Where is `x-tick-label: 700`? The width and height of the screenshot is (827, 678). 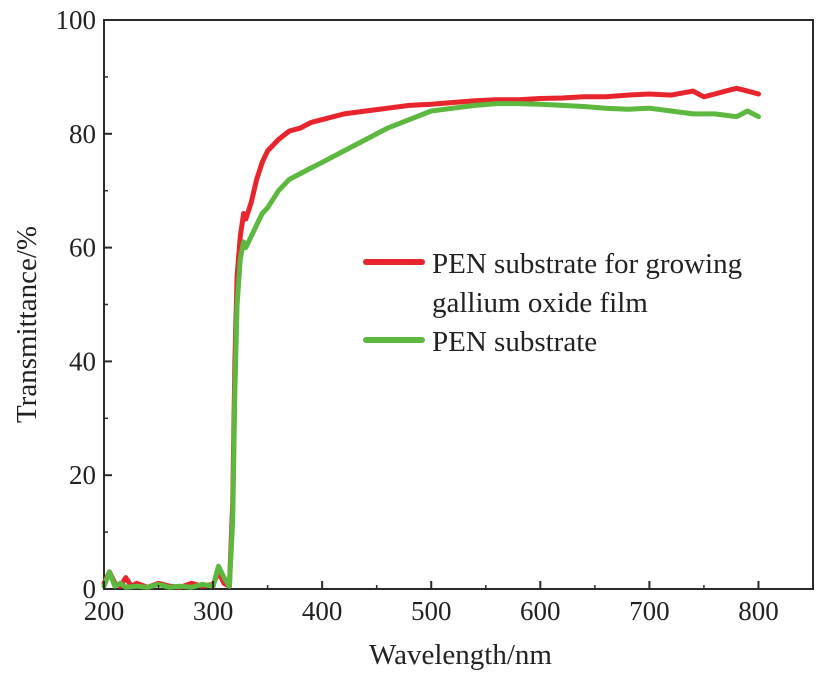
x-tick-label: 700 is located at coordinates (649, 611).